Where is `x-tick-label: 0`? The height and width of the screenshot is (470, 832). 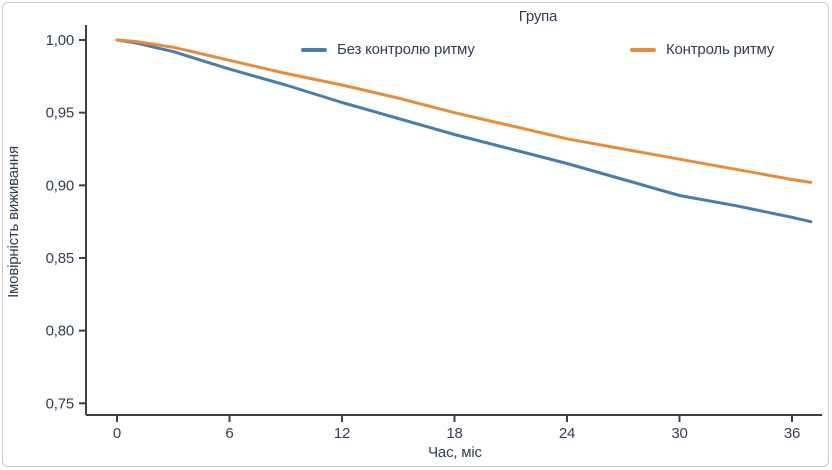 x-tick-label: 0 is located at coordinates (117, 433).